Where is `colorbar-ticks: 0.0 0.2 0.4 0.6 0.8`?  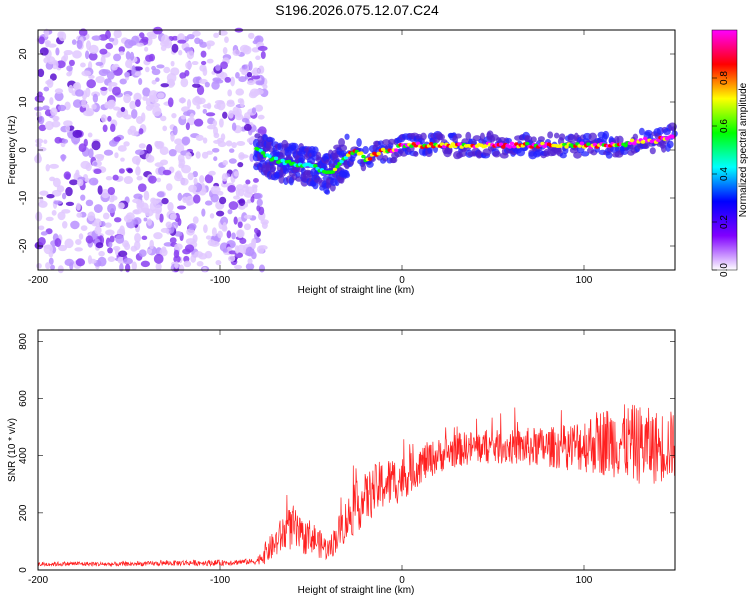
colorbar-ticks: 0.0 0.2 0.4 0.6 0.8 is located at coordinates (721, 174).